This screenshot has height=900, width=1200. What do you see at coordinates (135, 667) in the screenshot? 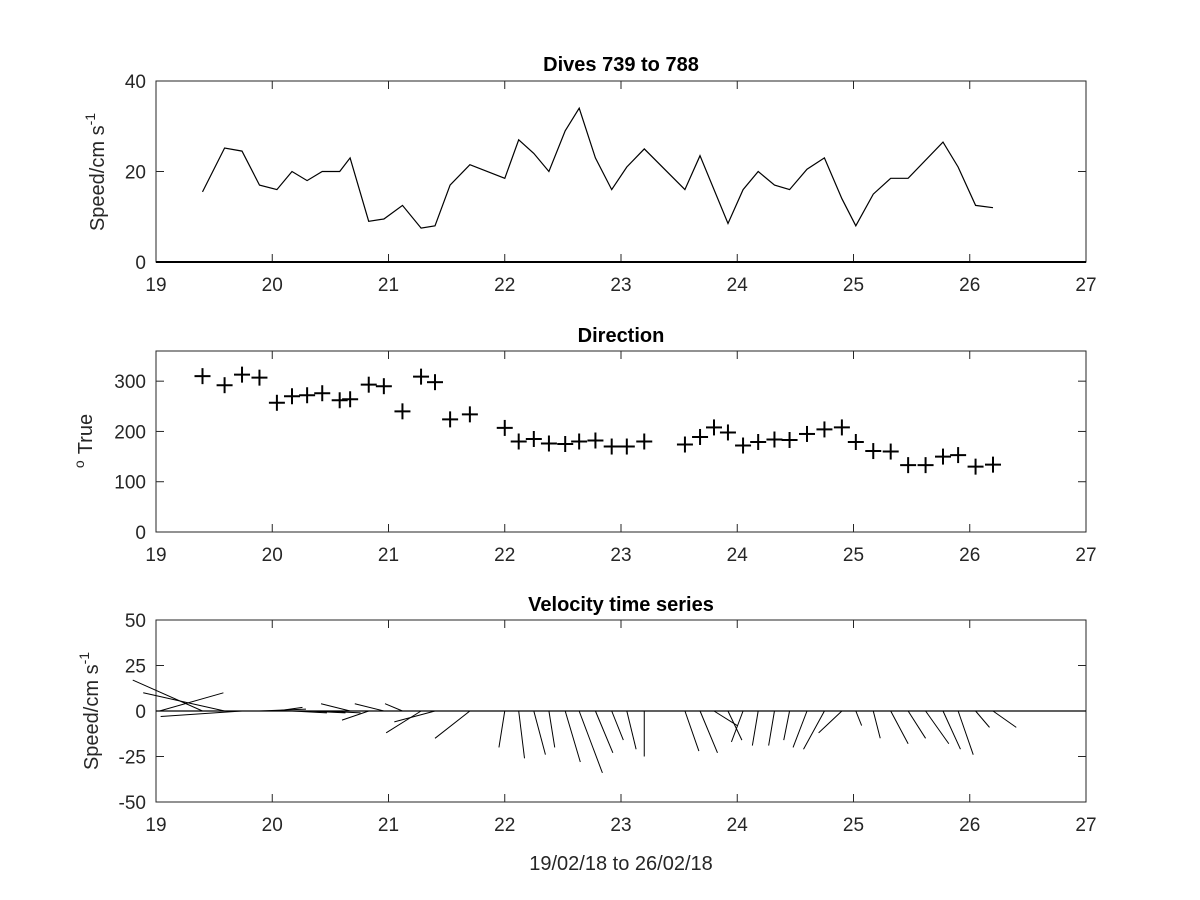
I see `velocity-y-tick-label: 25` at bounding box center [135, 667].